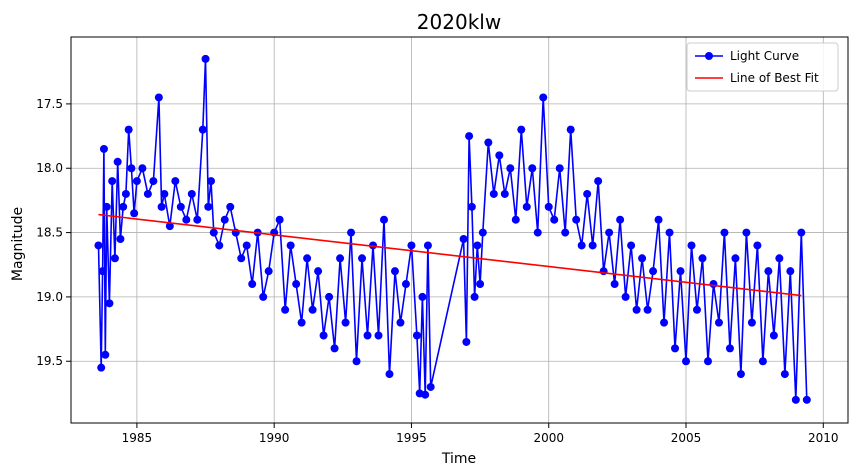 The width and height of the screenshot is (858, 475). What do you see at coordinates (762, 67) in the screenshot?
I see `legend-box` at bounding box center [762, 67].